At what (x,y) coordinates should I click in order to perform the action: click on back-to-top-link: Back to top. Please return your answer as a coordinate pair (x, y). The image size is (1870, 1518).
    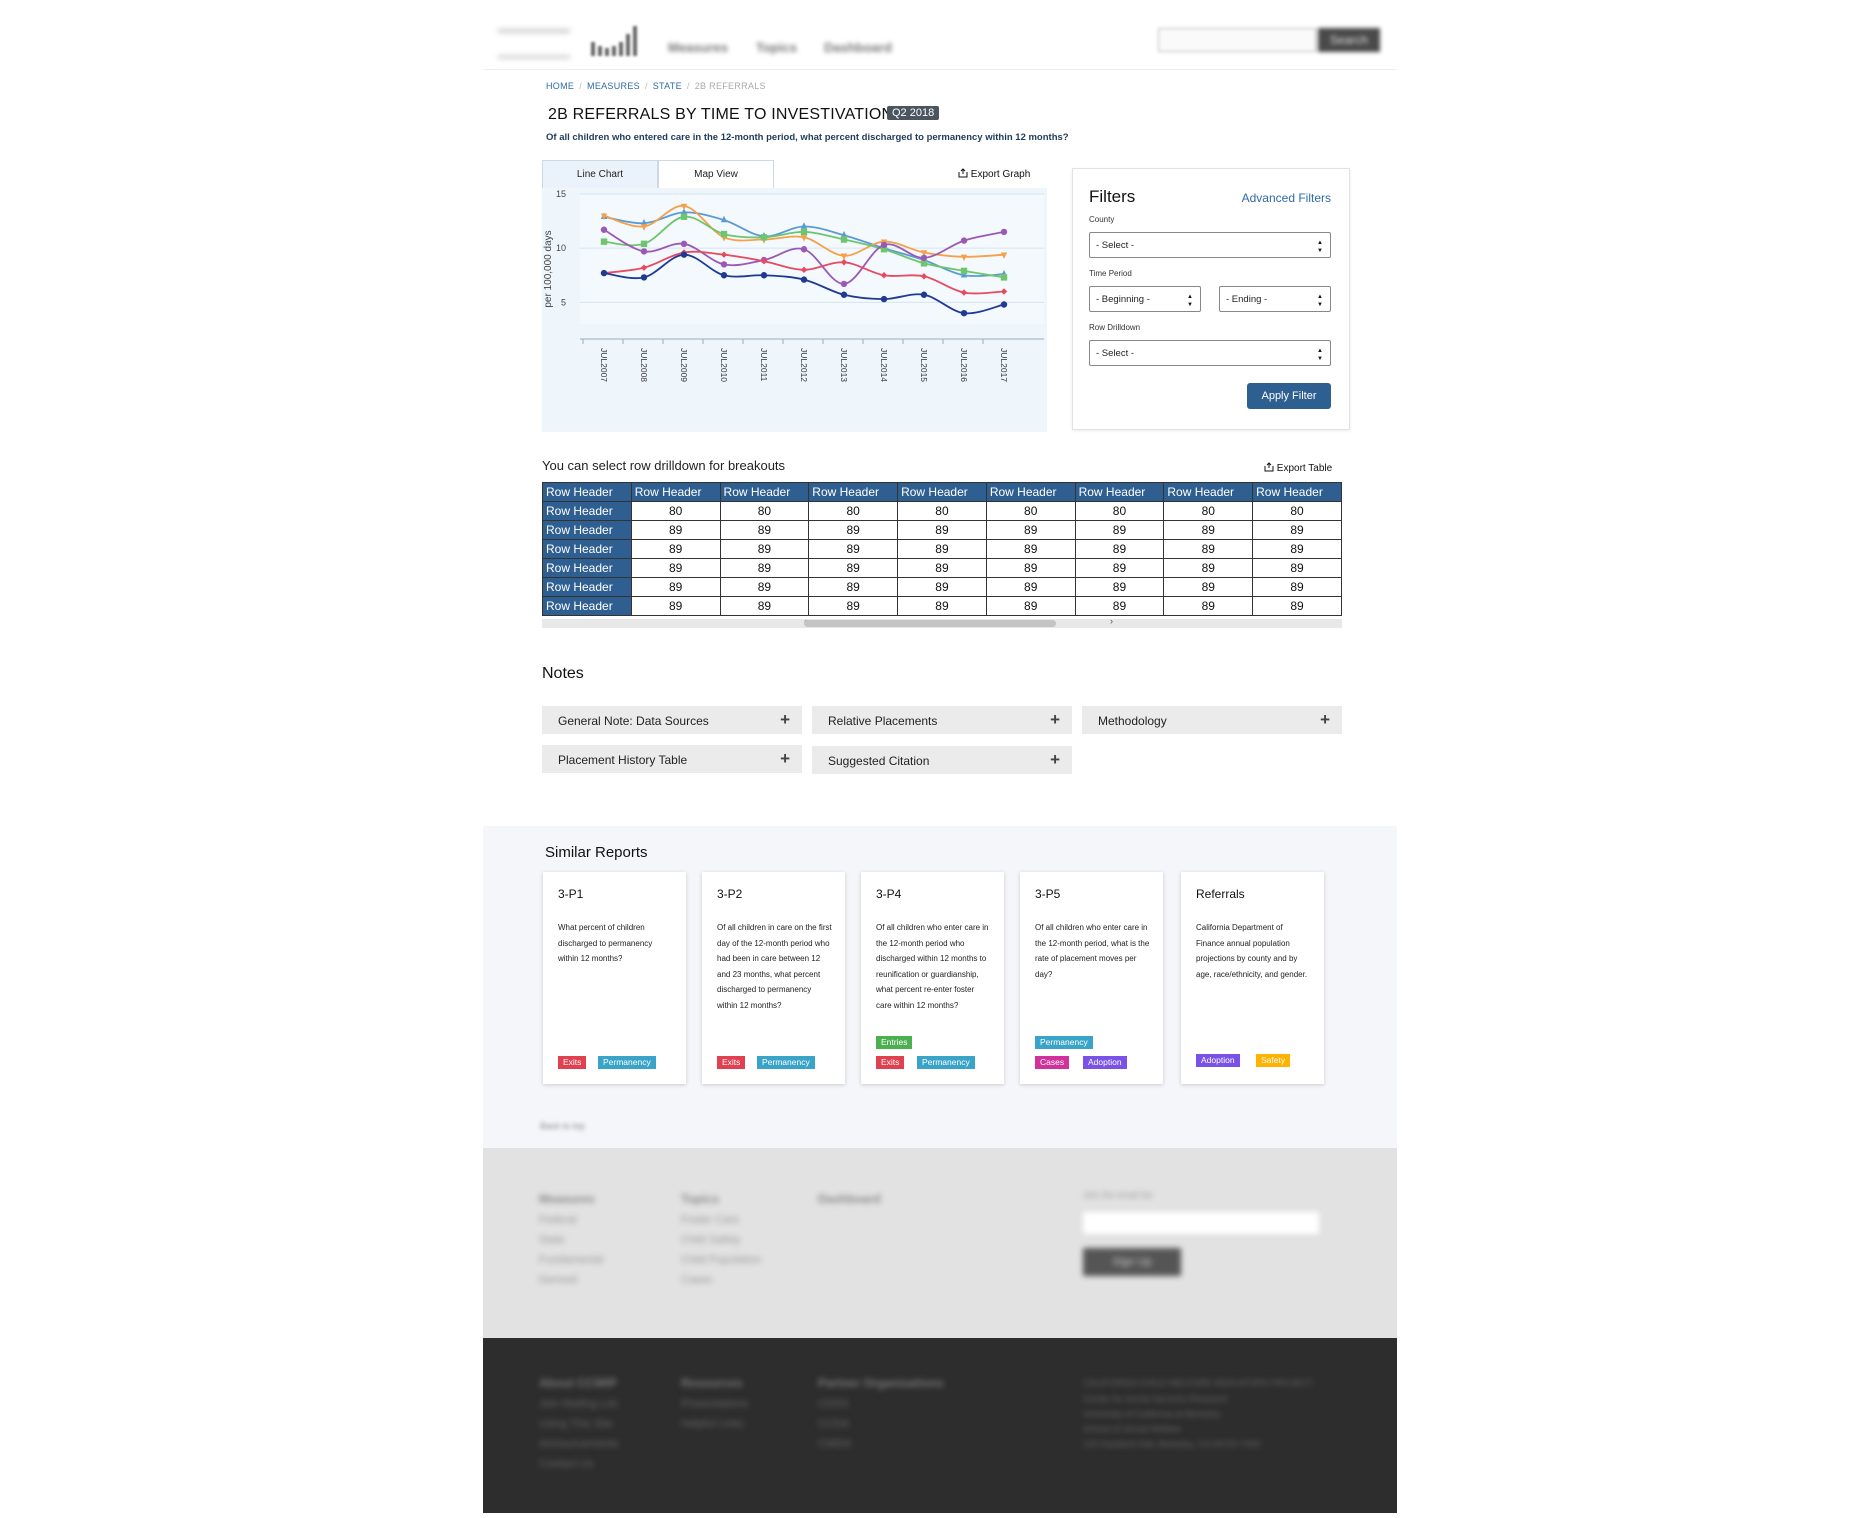
    Looking at the image, I should click on (563, 1126).